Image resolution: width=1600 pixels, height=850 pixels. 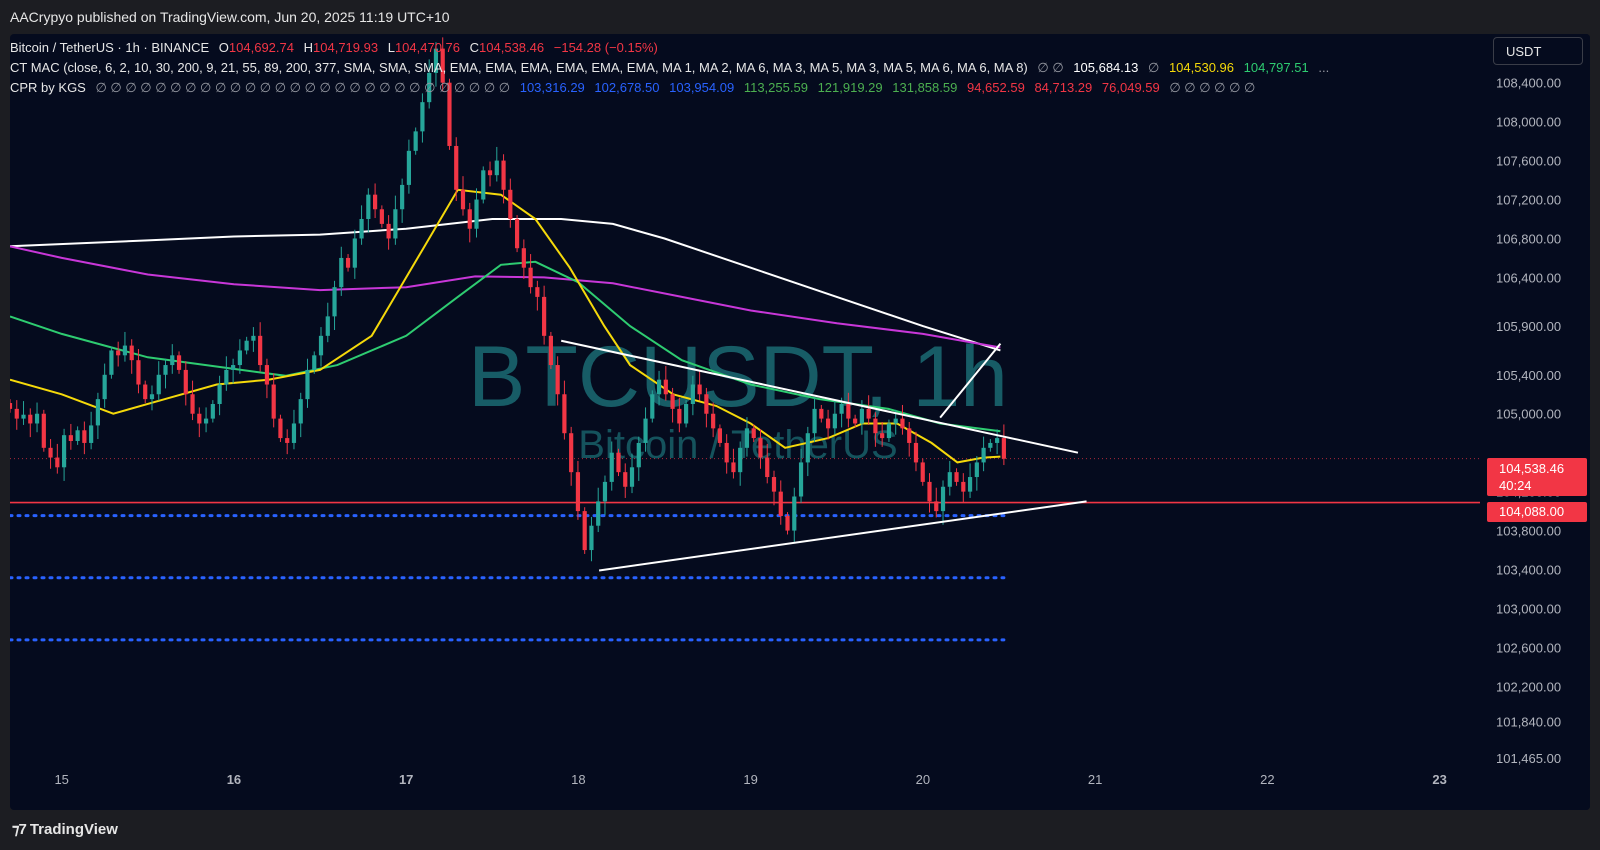 I want to click on y-tick-label: 105,400.00, so click(x=1528, y=375).